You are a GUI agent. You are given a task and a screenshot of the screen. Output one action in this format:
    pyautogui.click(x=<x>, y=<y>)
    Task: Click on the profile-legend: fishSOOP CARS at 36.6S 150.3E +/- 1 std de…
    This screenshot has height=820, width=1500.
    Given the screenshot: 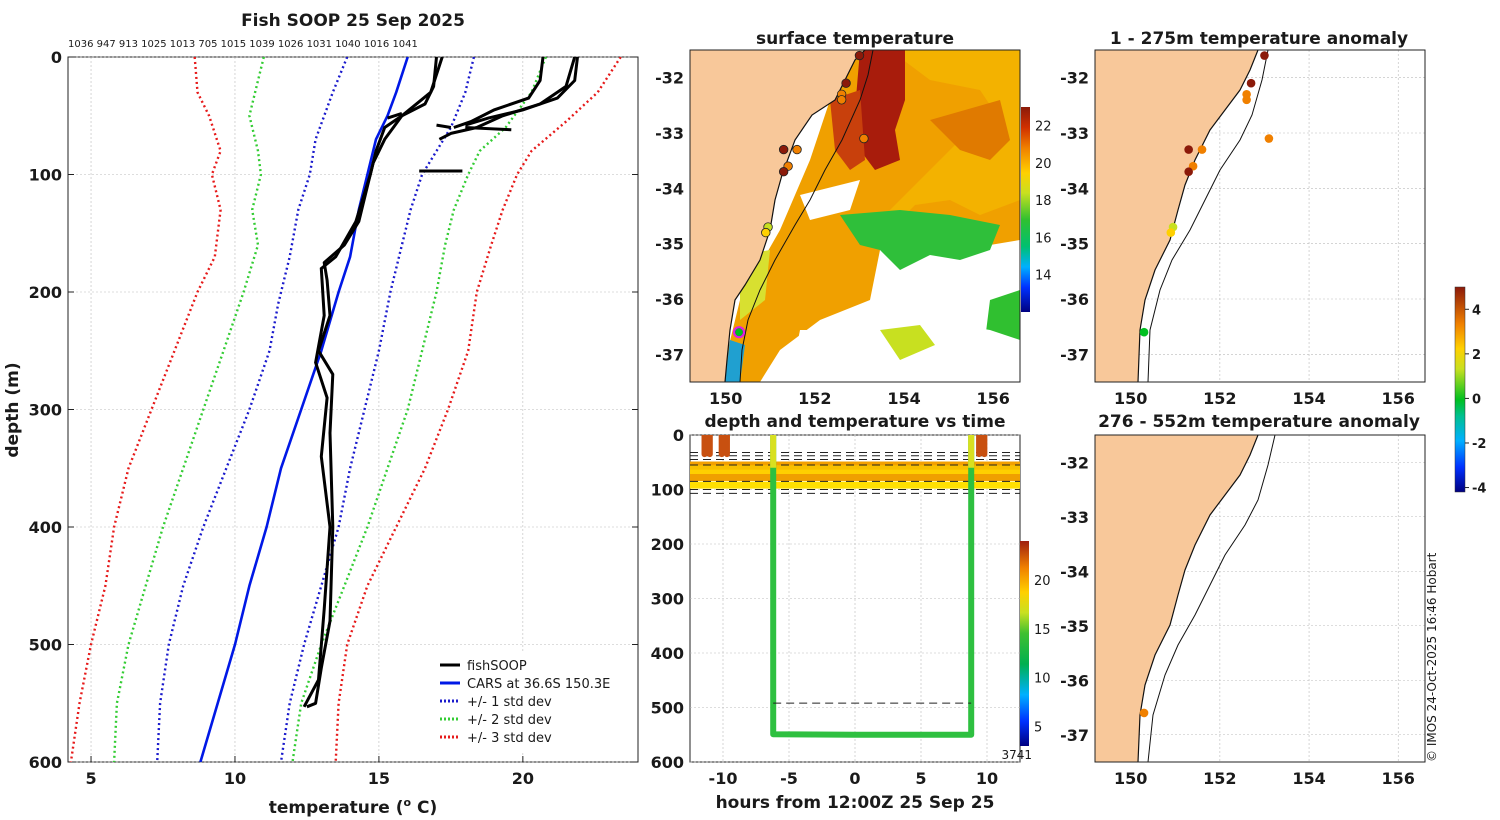 What is the action you would take?
    pyautogui.click(x=529, y=702)
    